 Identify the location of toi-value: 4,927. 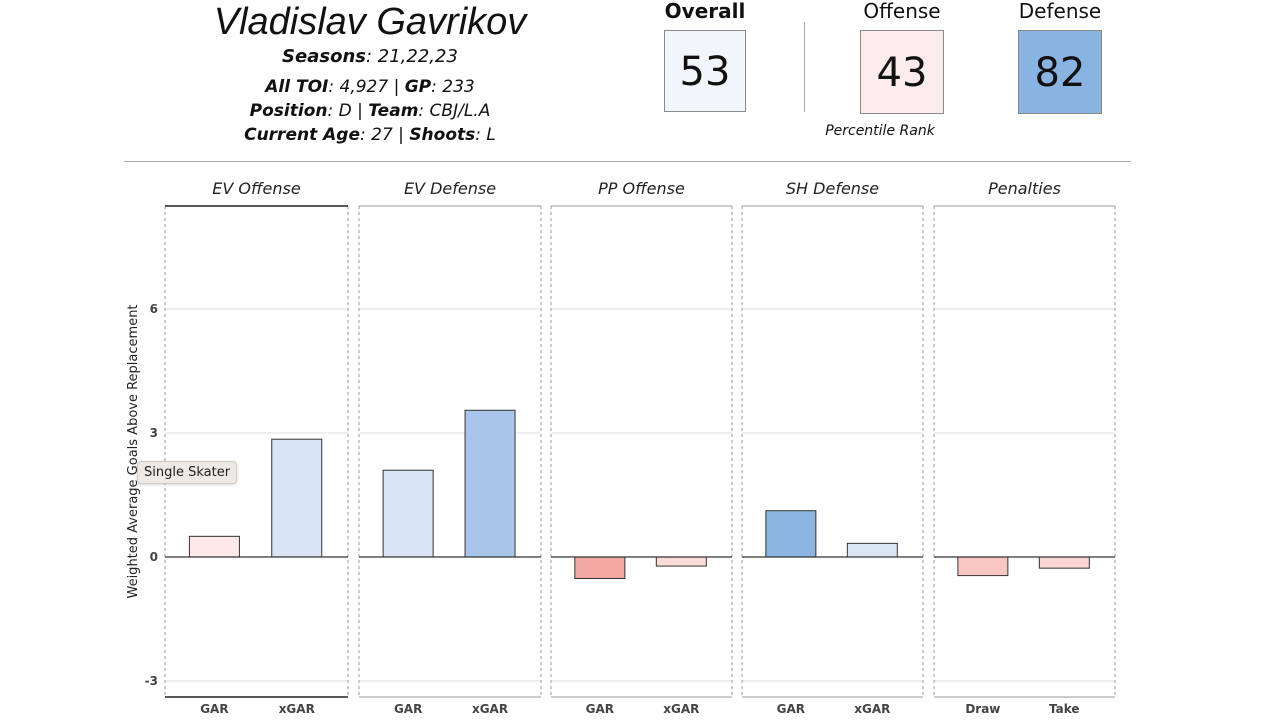
(364, 87).